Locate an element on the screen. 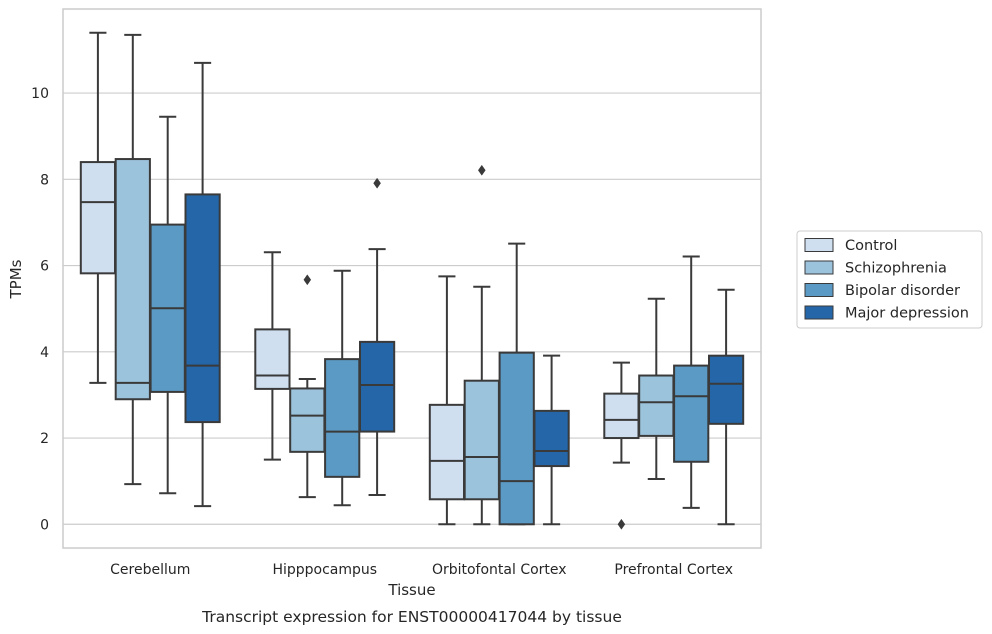 This screenshot has height=634, width=992. y-axis-label: TPMs is located at coordinates (16, 279).